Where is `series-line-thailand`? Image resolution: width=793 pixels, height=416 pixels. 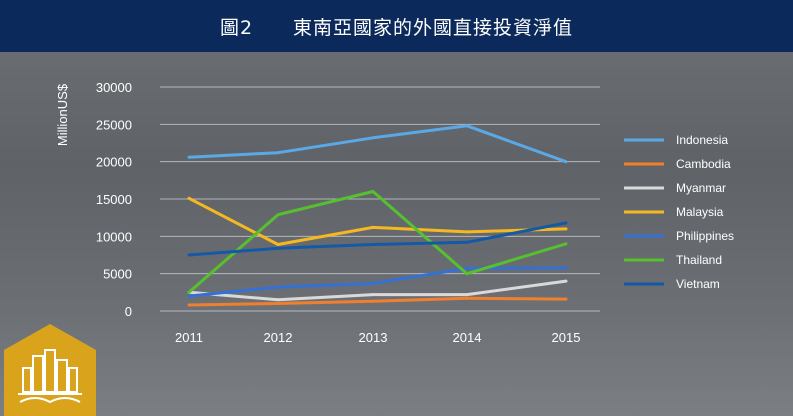
series-line-thailand is located at coordinates (377, 242).